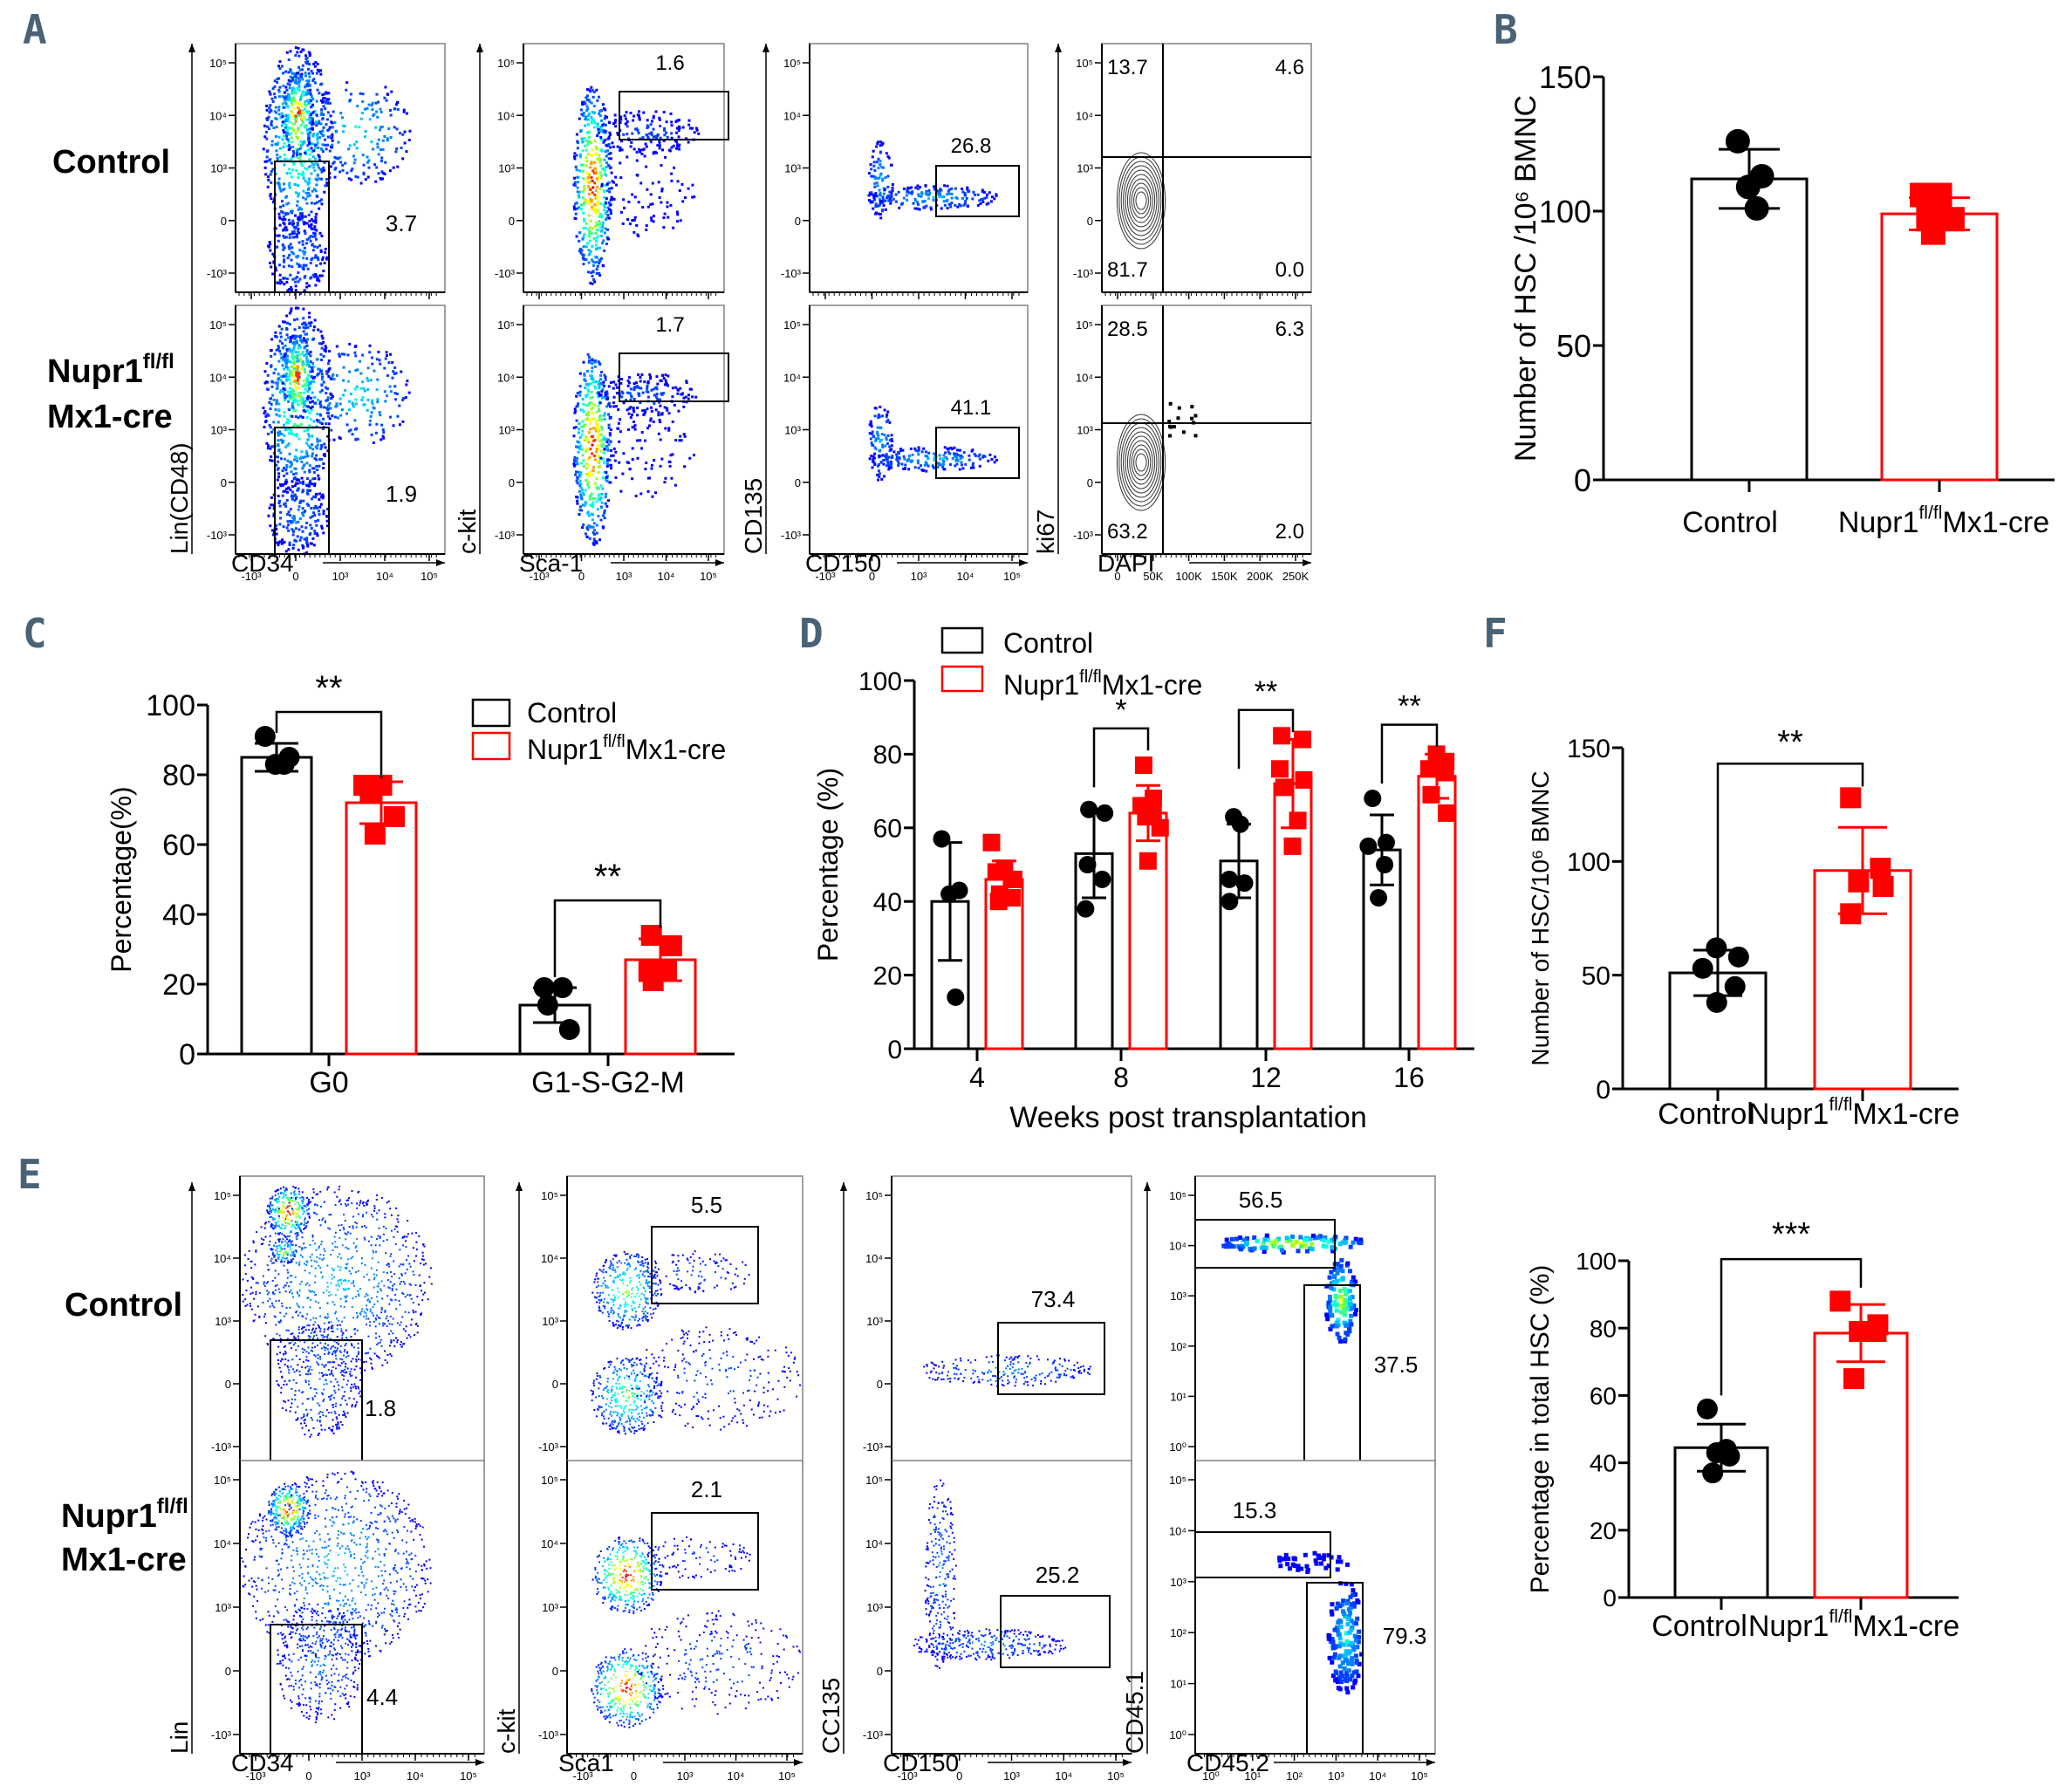 Image resolution: width=2072 pixels, height=1786 pixels. I want to click on x-tick-label: 250K, so click(1296, 576).